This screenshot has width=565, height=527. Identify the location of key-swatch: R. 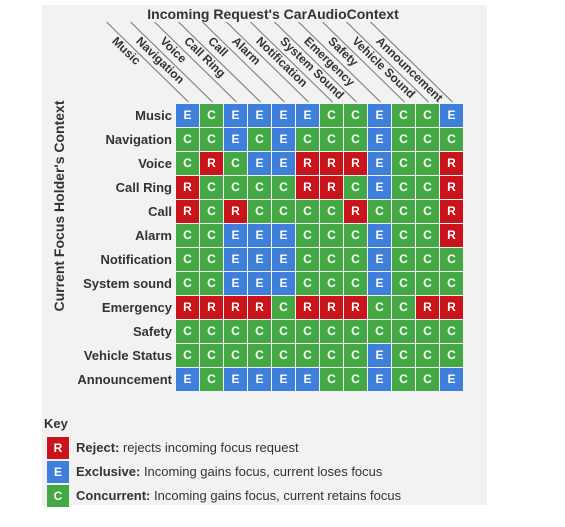
(58, 448).